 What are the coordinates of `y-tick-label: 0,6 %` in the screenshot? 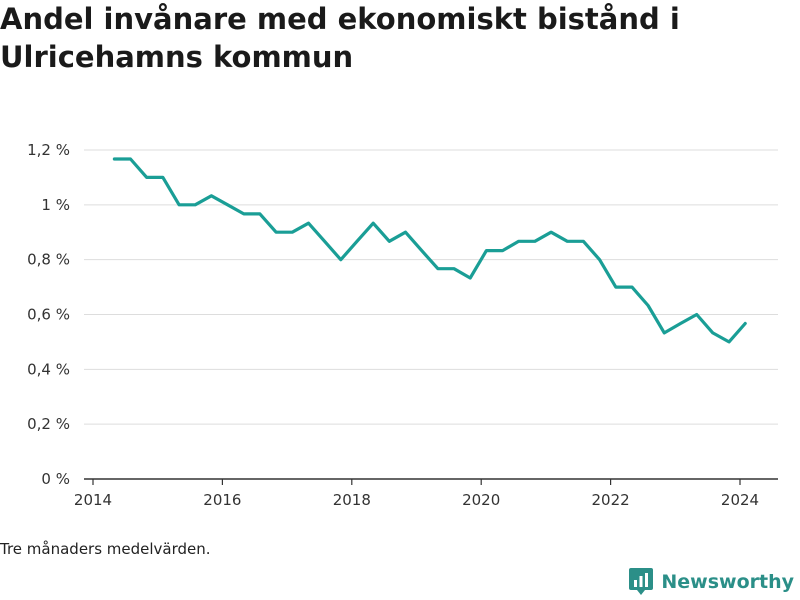 It's located at (48, 315).